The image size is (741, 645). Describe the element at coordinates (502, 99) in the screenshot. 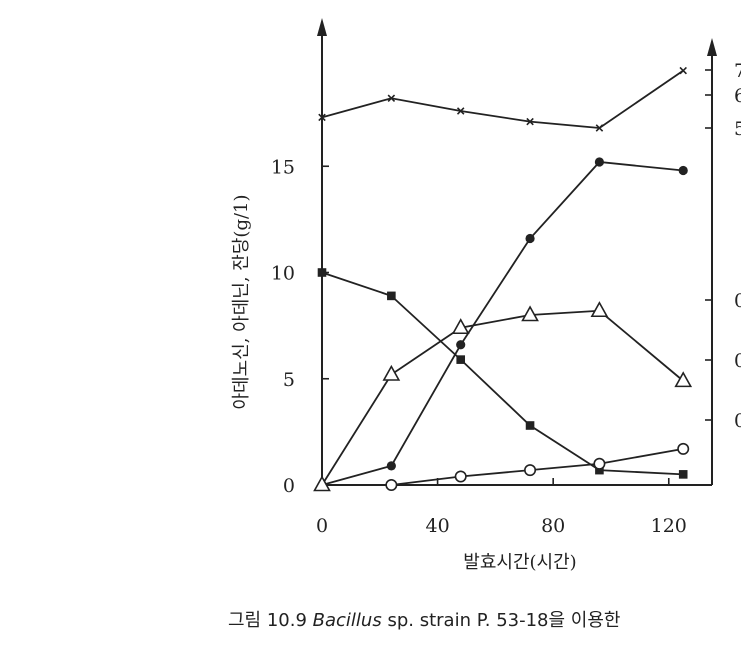

I see `series-line-x` at that location.